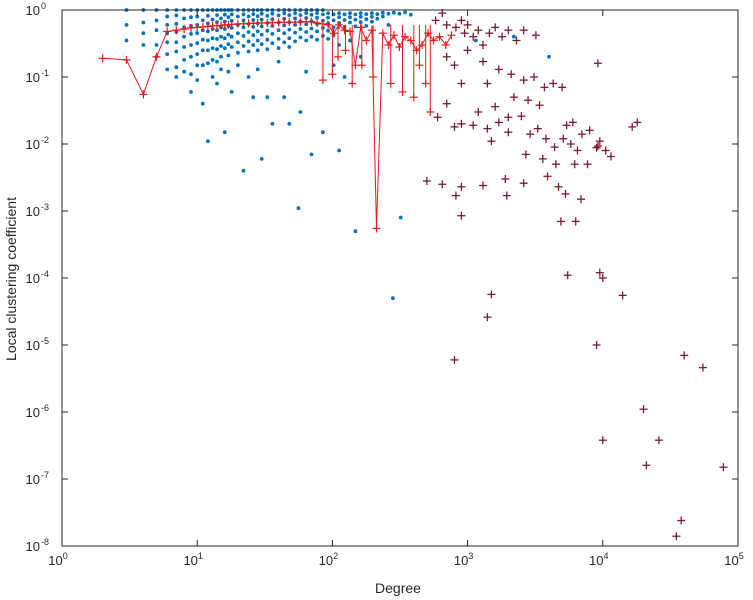  I want to click on y-tick-exponent: -4, so click(45, 274).